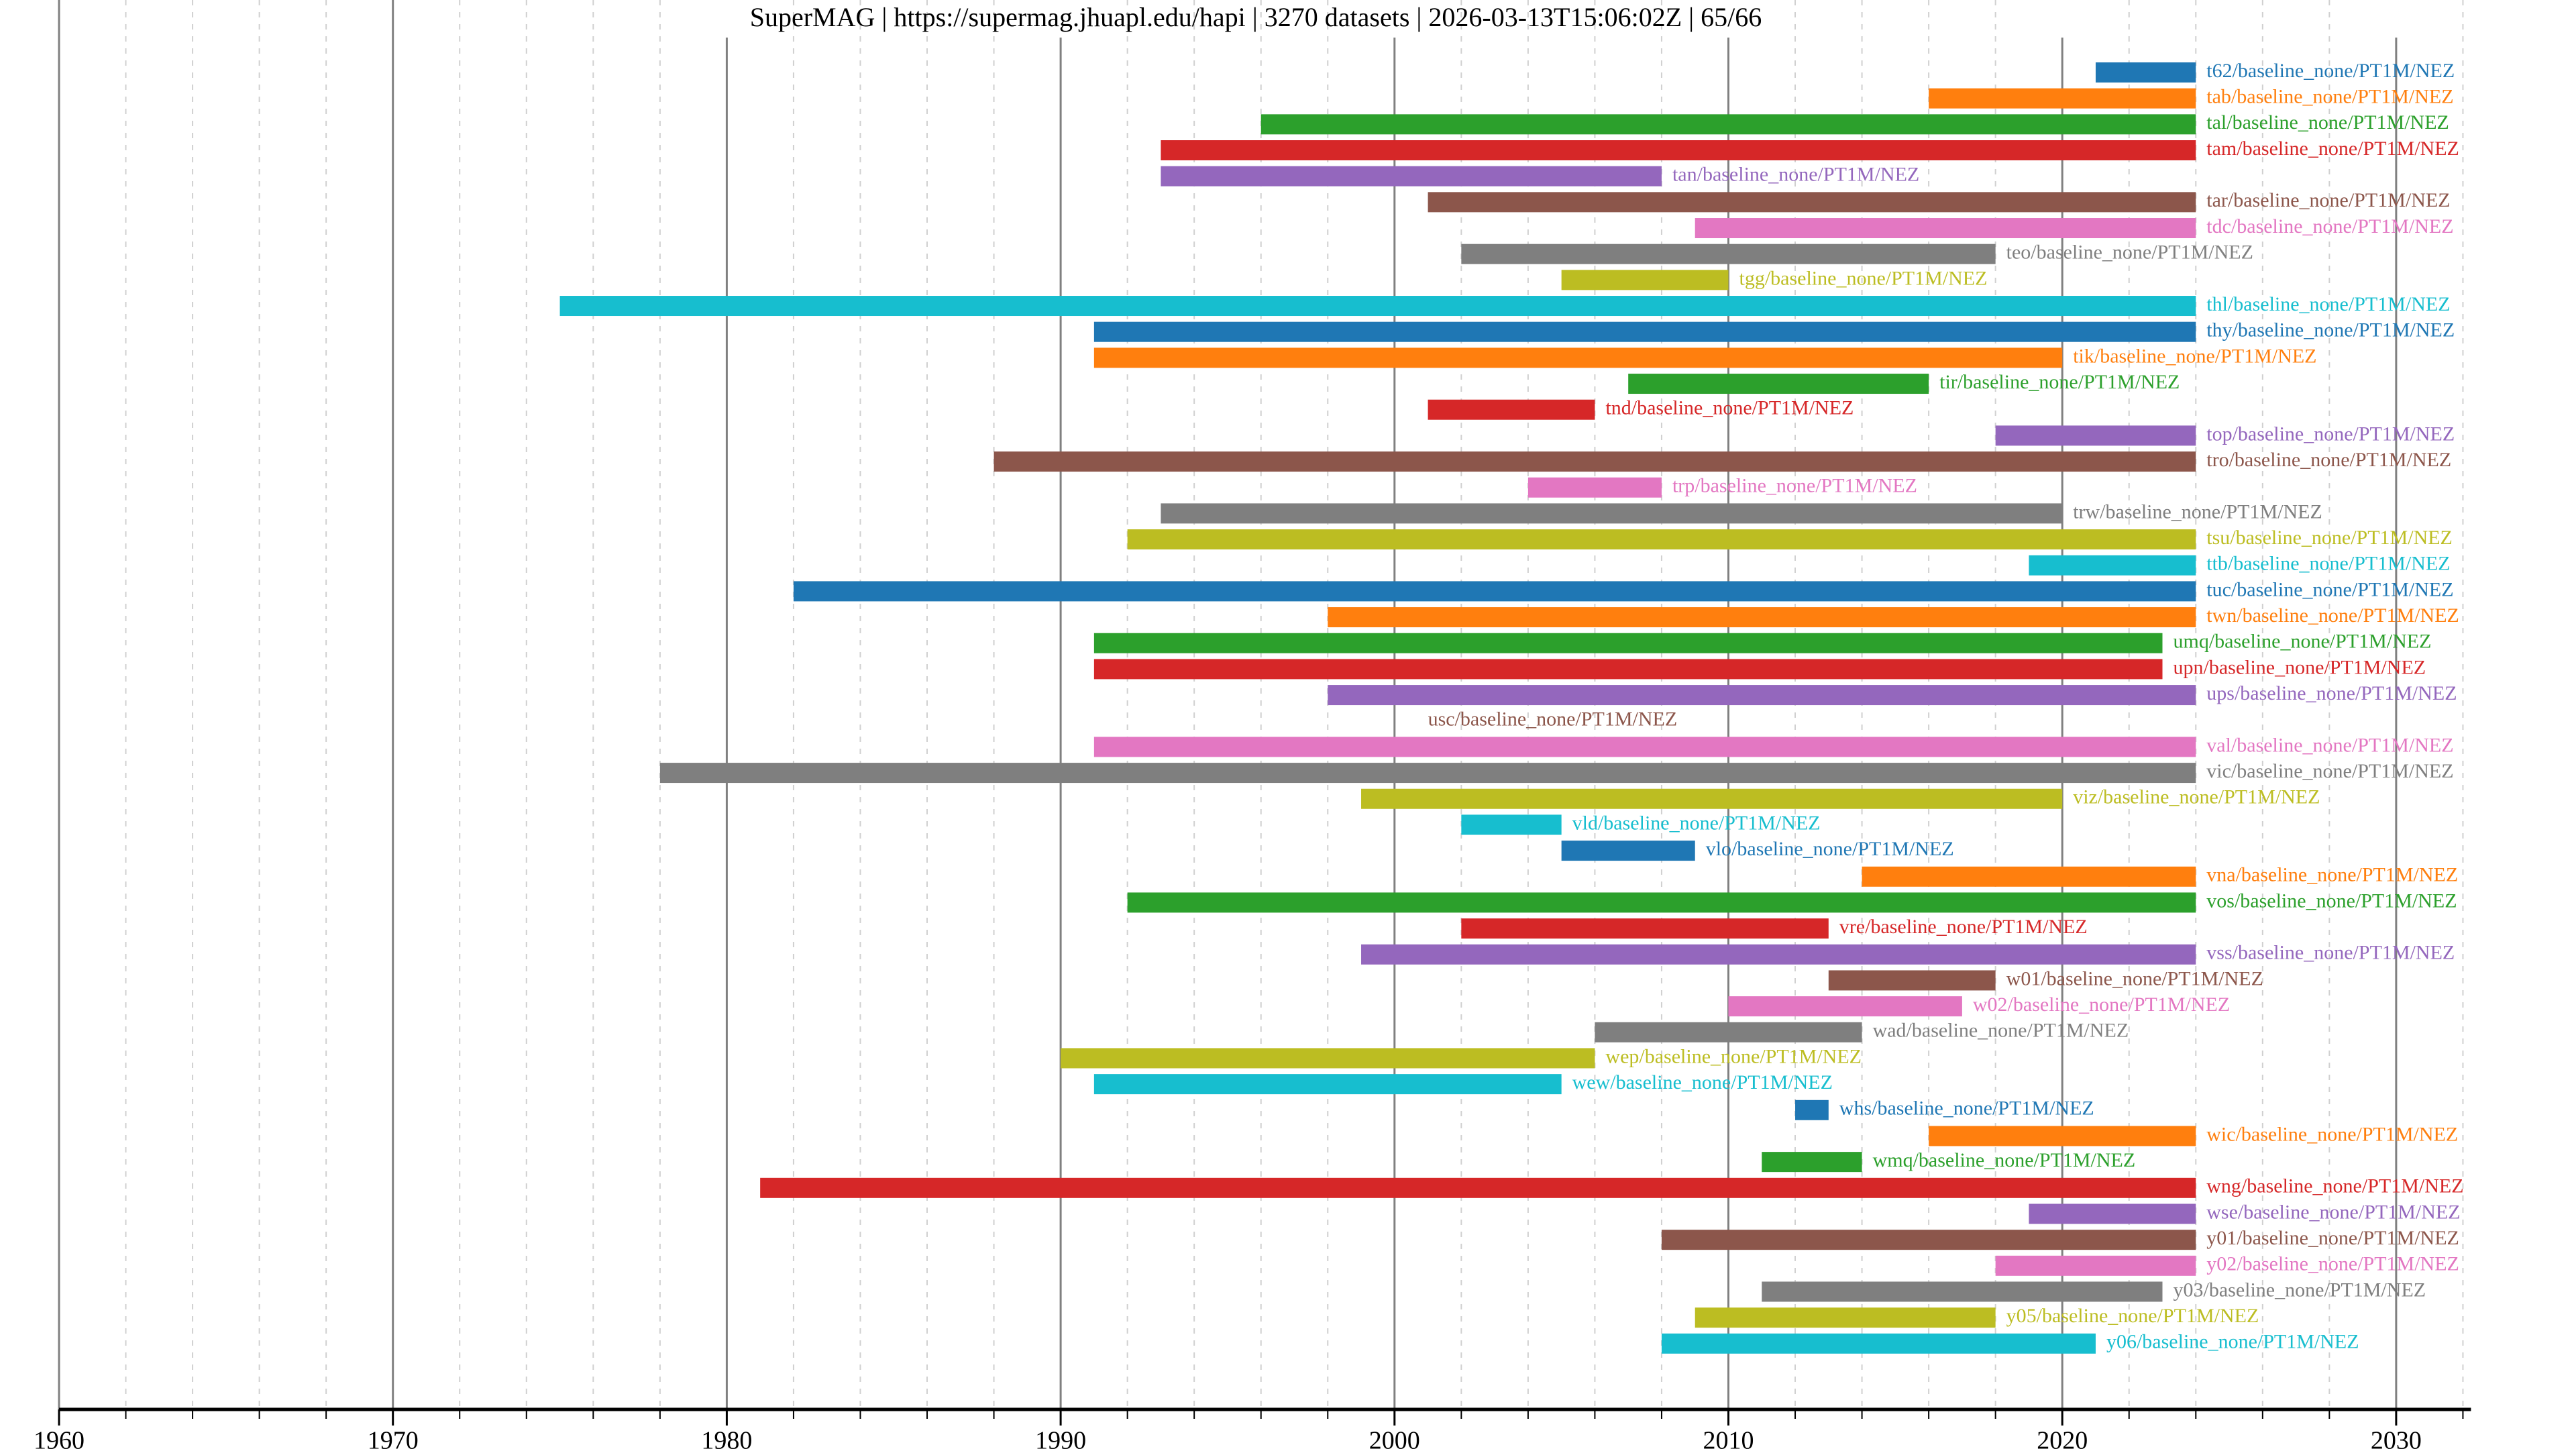  I want to click on dataset-label: y03/baseline_none/PT1M/NEZ, so click(2300, 1290).